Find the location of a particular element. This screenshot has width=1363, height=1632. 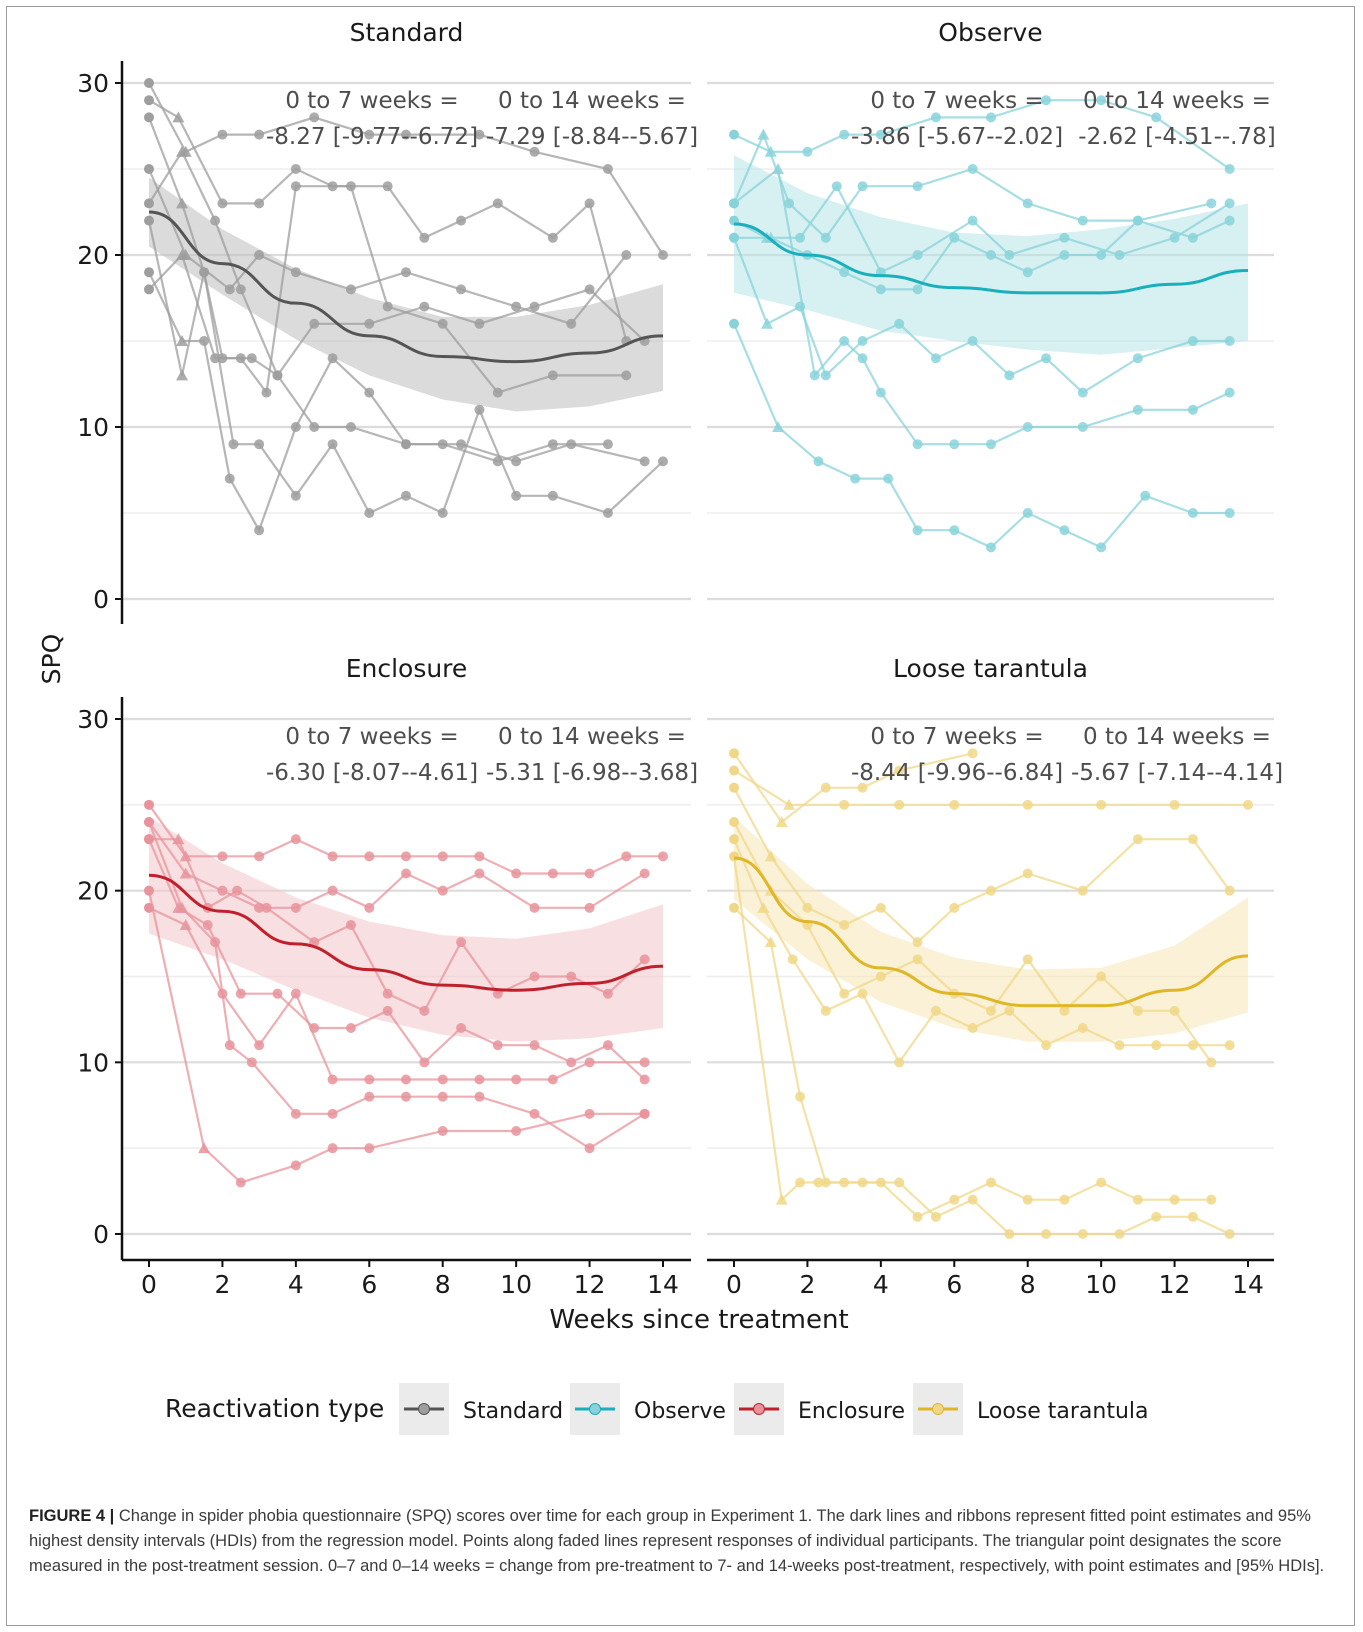

y-tick-label: 30 is located at coordinates (93, 83).